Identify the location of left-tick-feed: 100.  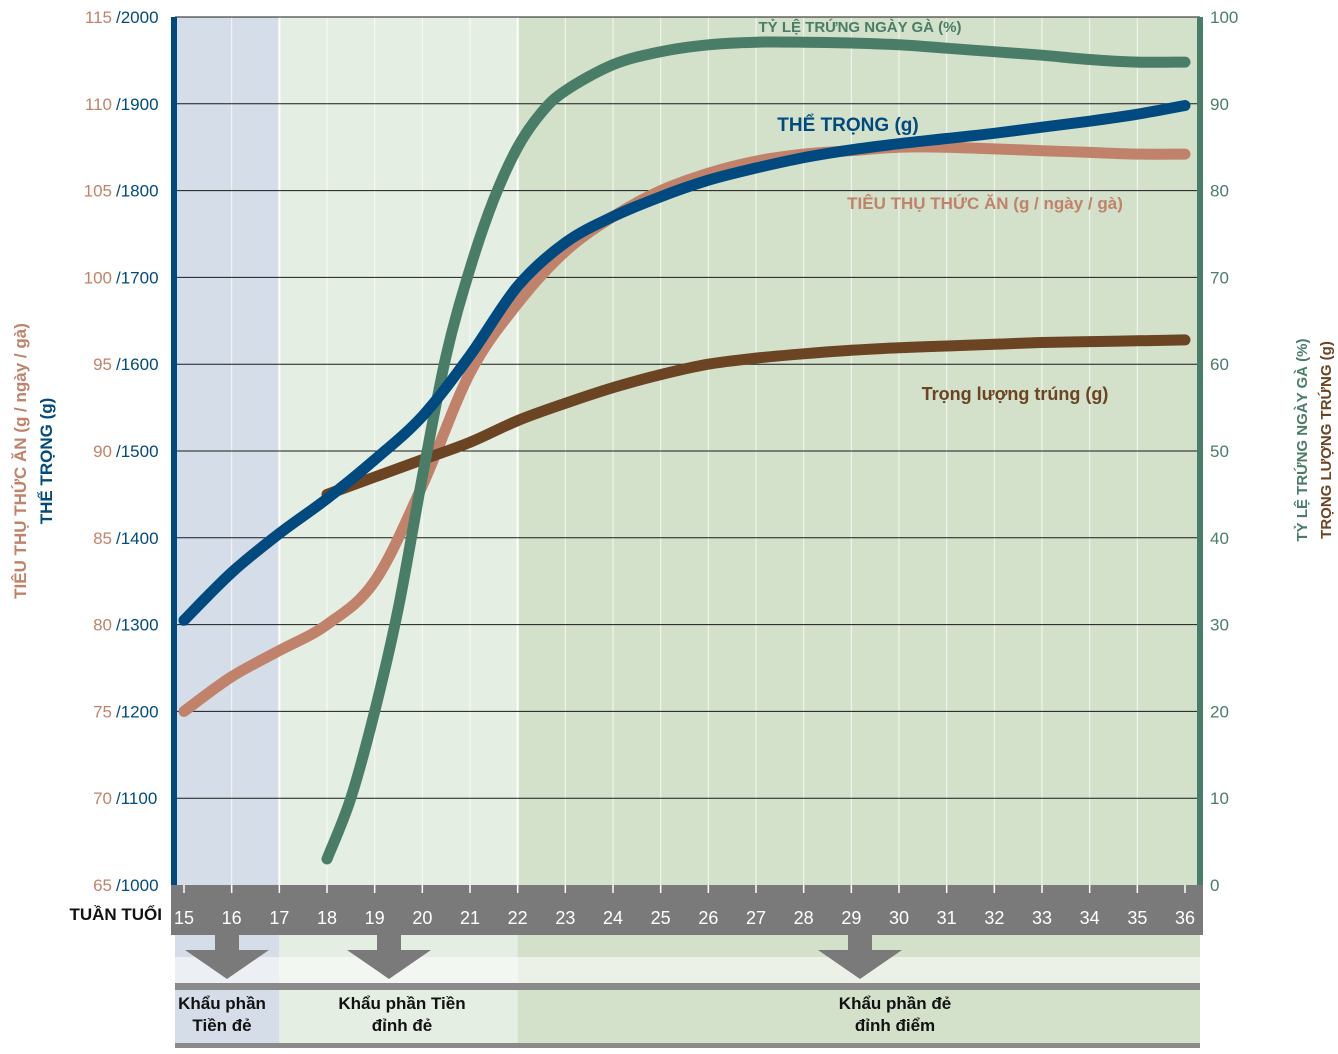
(98, 277).